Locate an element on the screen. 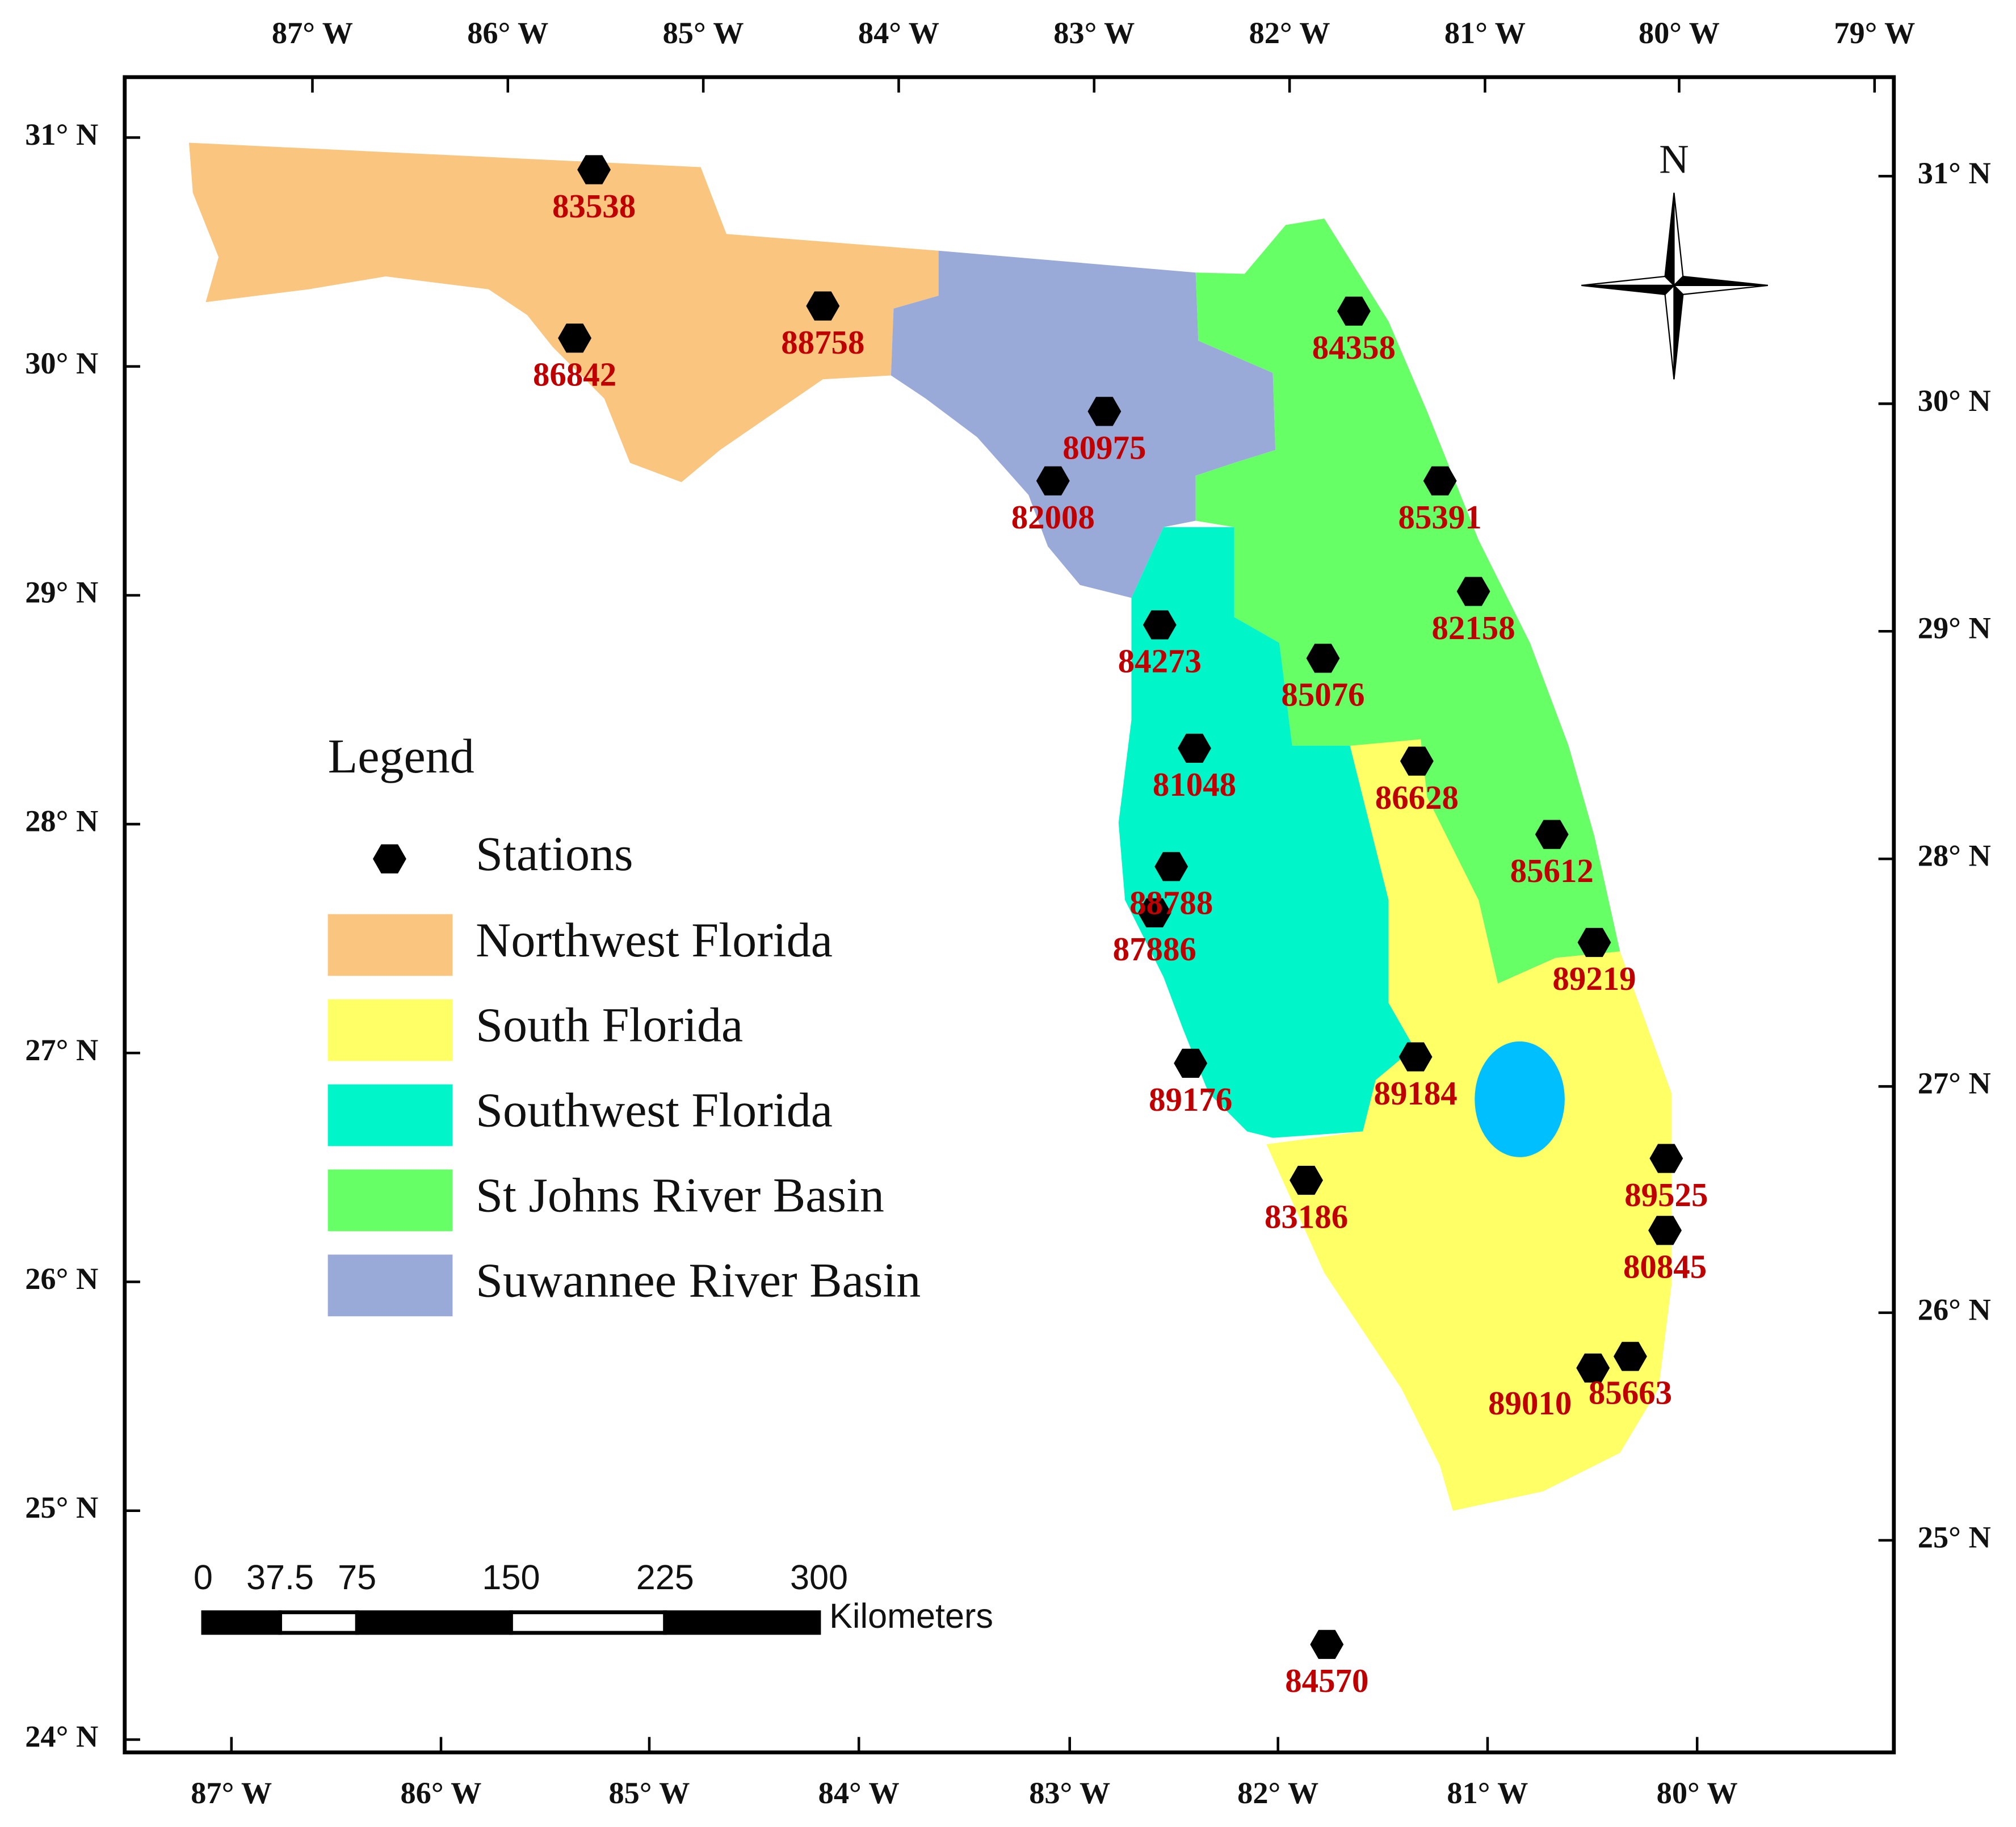 This screenshot has width=2016, height=1827. bottom-axis-label: 84° W is located at coordinates (859, 1793).